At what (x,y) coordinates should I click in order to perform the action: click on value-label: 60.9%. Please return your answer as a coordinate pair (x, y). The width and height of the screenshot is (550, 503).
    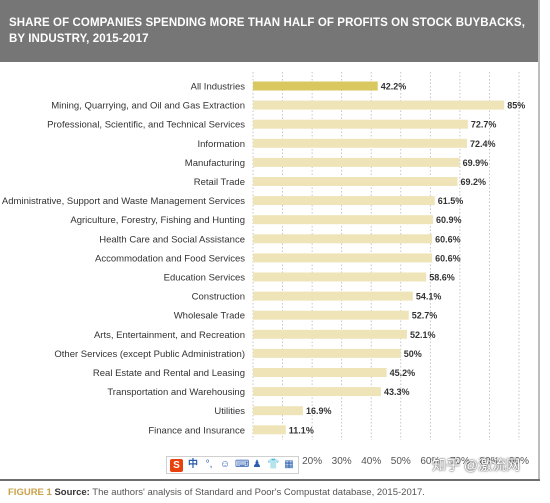
    Looking at the image, I should click on (449, 220).